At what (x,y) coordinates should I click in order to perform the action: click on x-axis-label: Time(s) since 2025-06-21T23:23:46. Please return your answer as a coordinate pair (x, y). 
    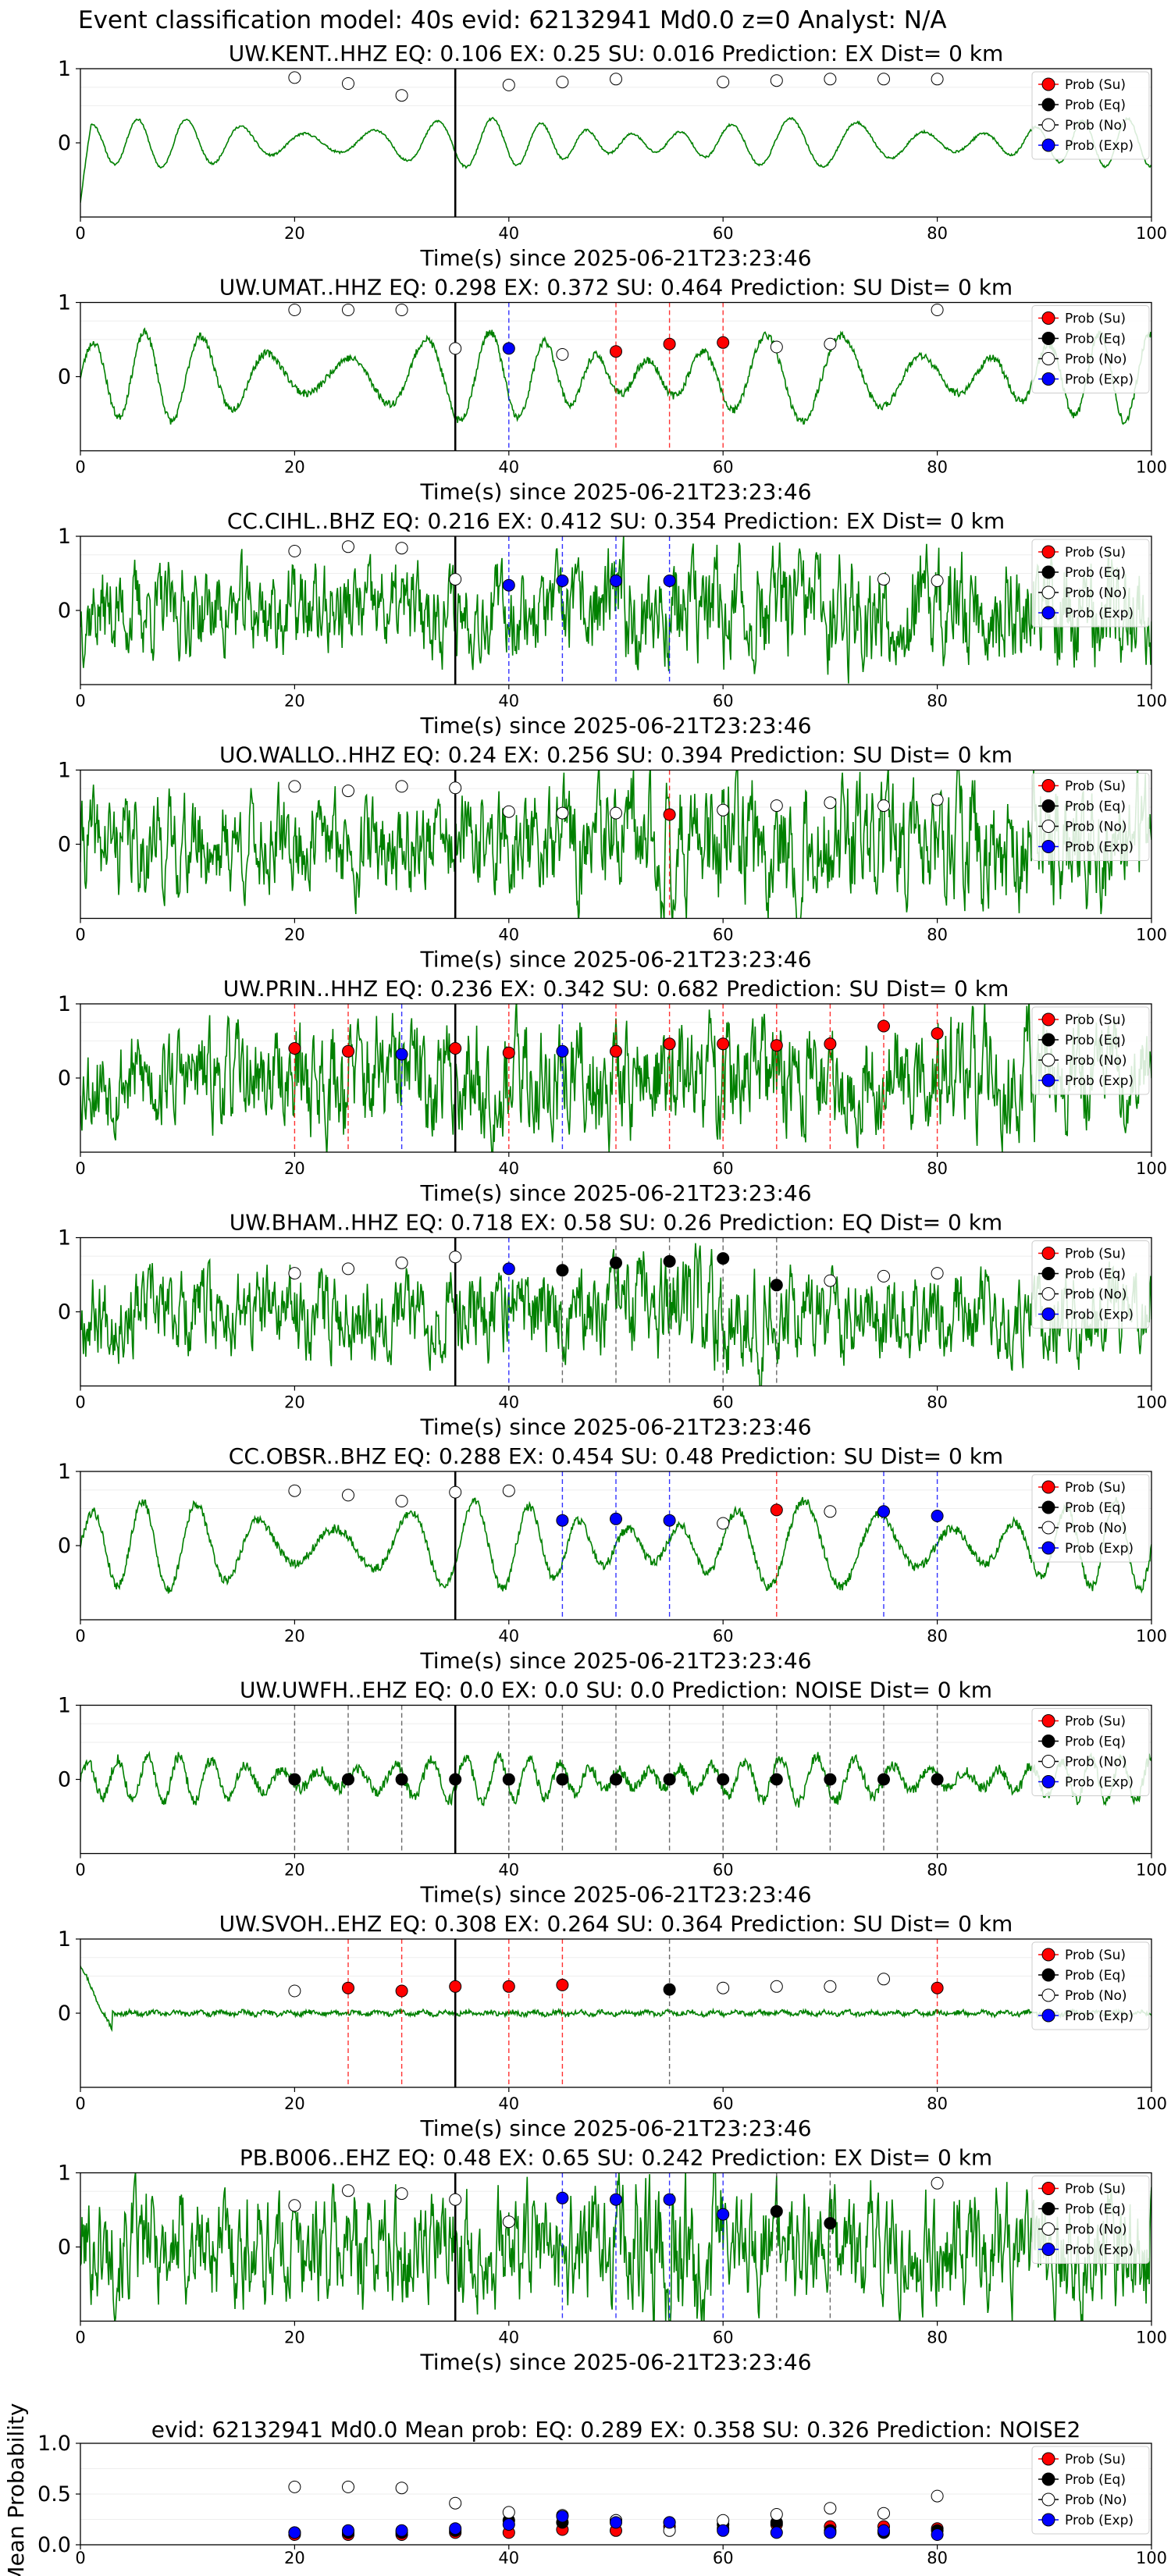
    Looking at the image, I should click on (615, 2362).